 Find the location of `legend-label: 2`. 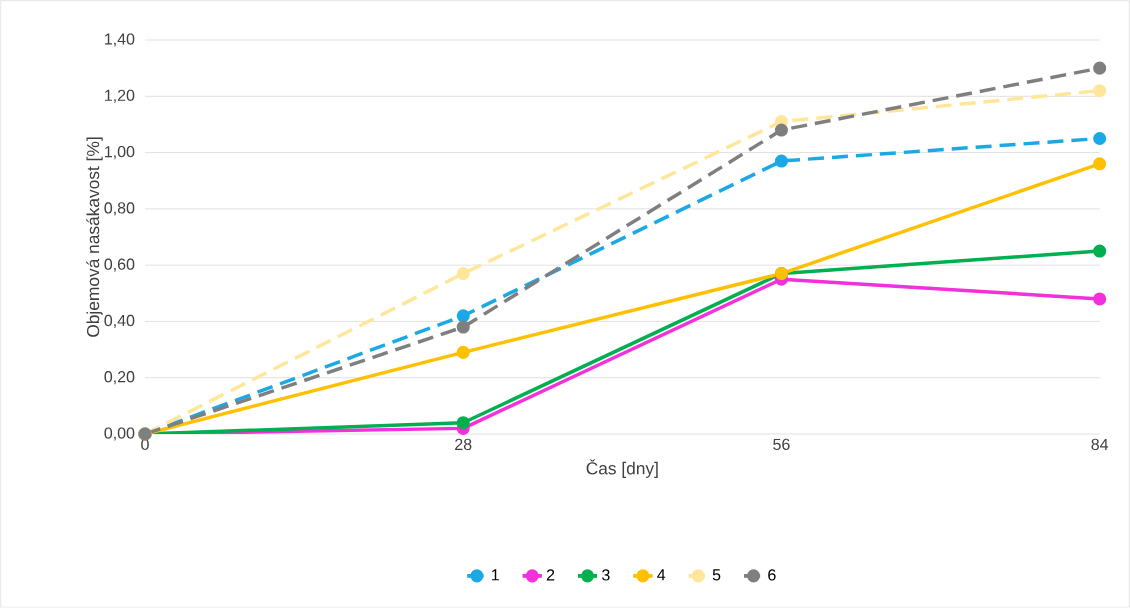

legend-label: 2 is located at coordinates (550, 575).